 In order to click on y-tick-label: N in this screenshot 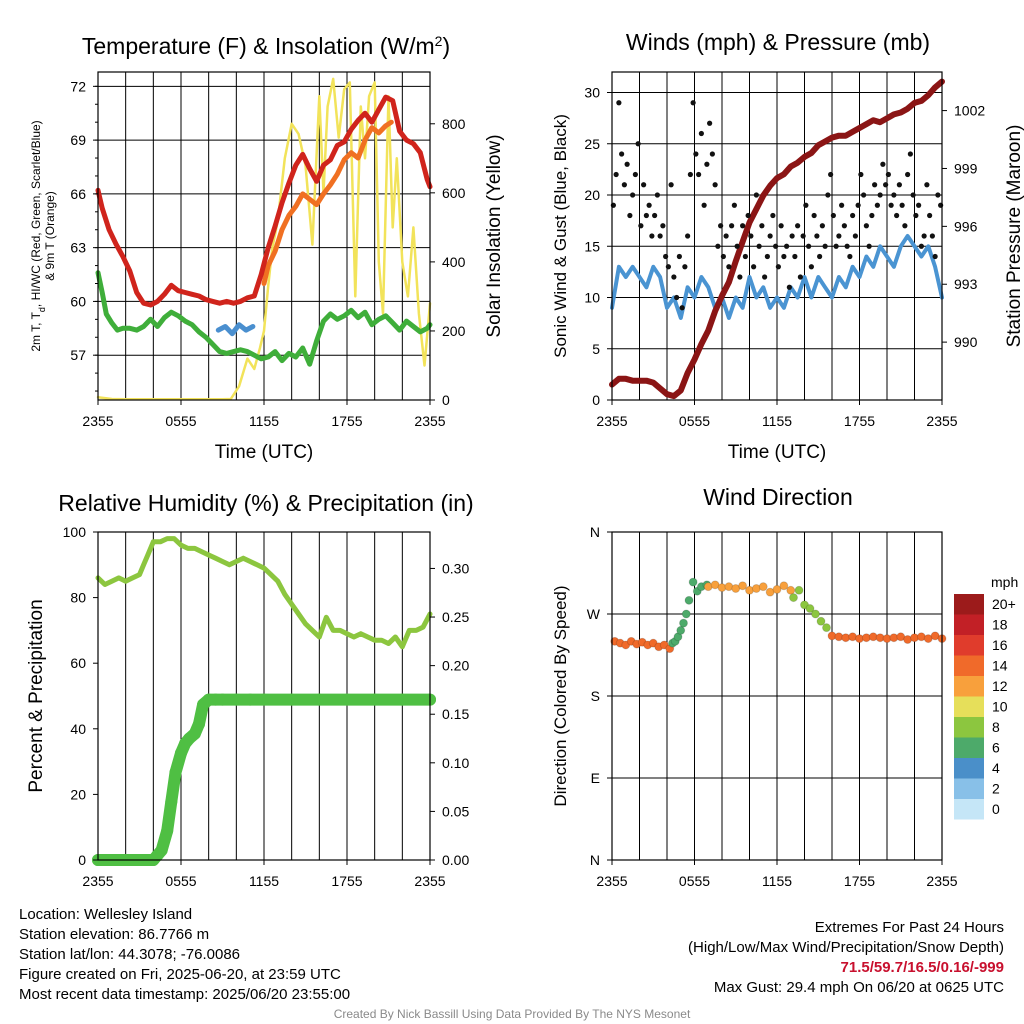, I will do `click(595, 532)`.